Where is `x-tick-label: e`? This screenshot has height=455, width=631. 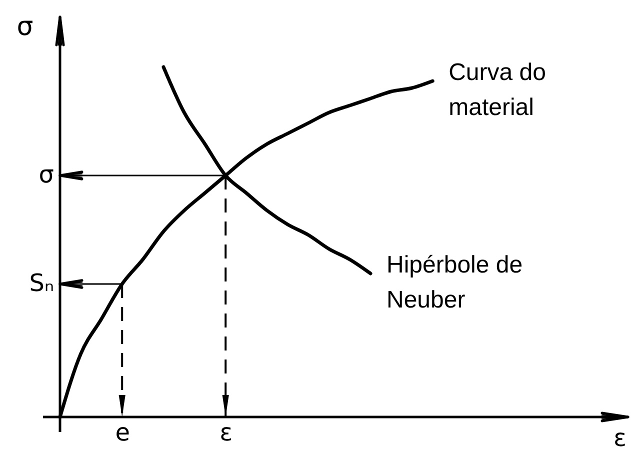 x-tick-label: e is located at coordinates (122, 432).